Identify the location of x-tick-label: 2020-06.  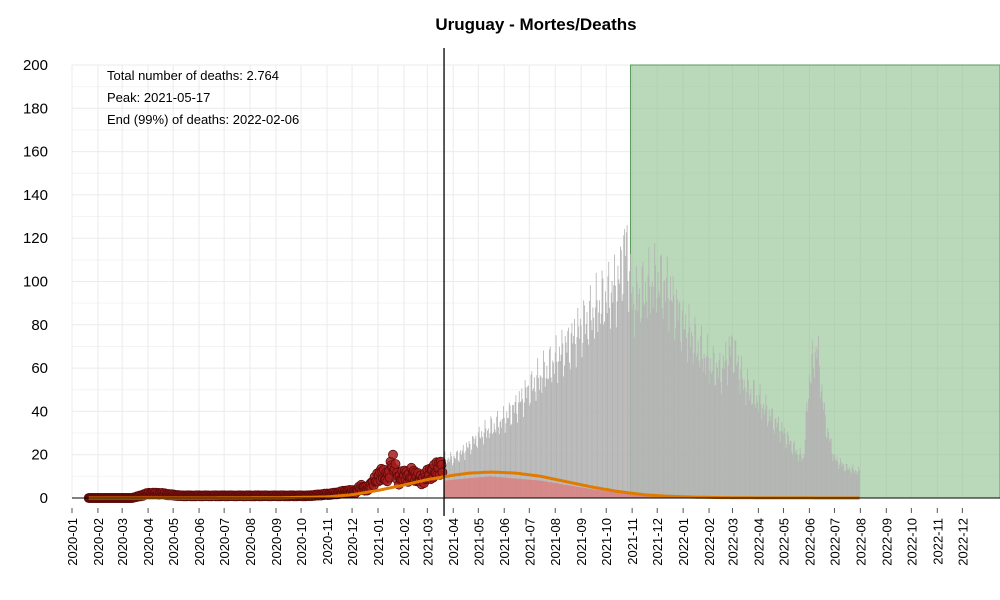
(199, 542).